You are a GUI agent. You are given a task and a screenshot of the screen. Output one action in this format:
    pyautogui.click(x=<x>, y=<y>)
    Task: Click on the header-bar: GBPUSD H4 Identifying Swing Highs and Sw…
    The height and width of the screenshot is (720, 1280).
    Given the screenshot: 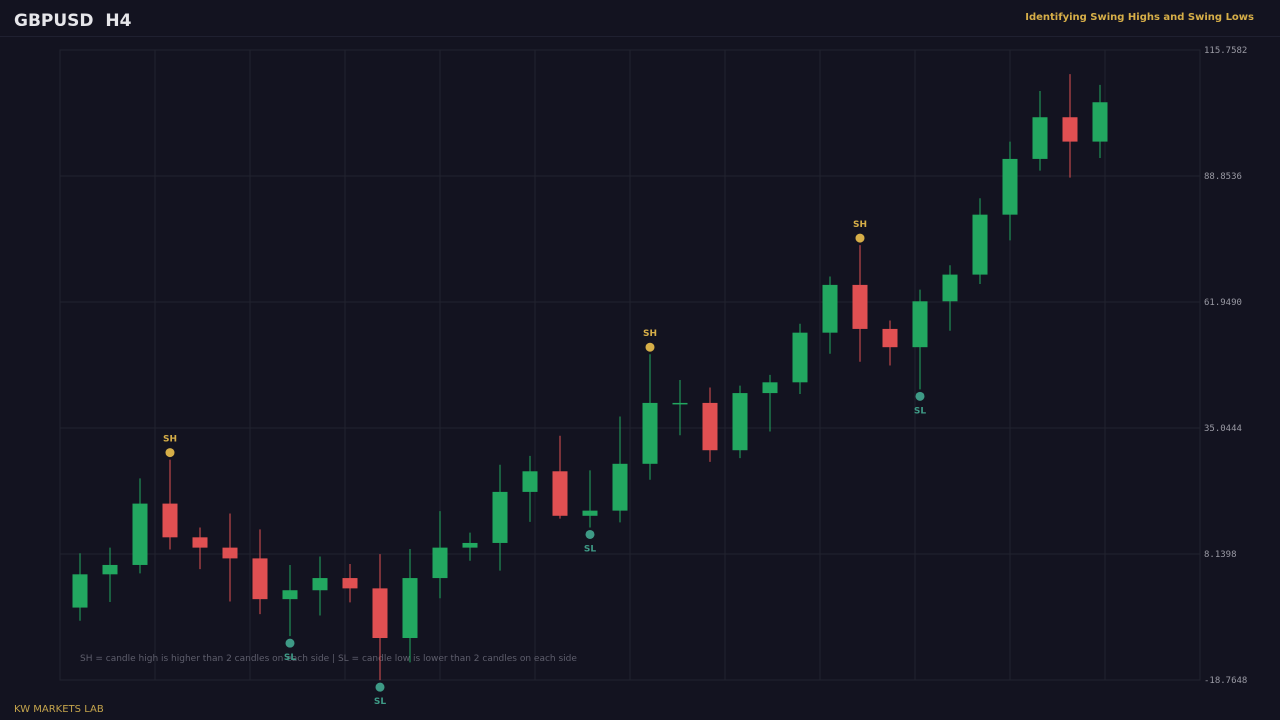 What is the action you would take?
    pyautogui.click(x=640, y=18)
    